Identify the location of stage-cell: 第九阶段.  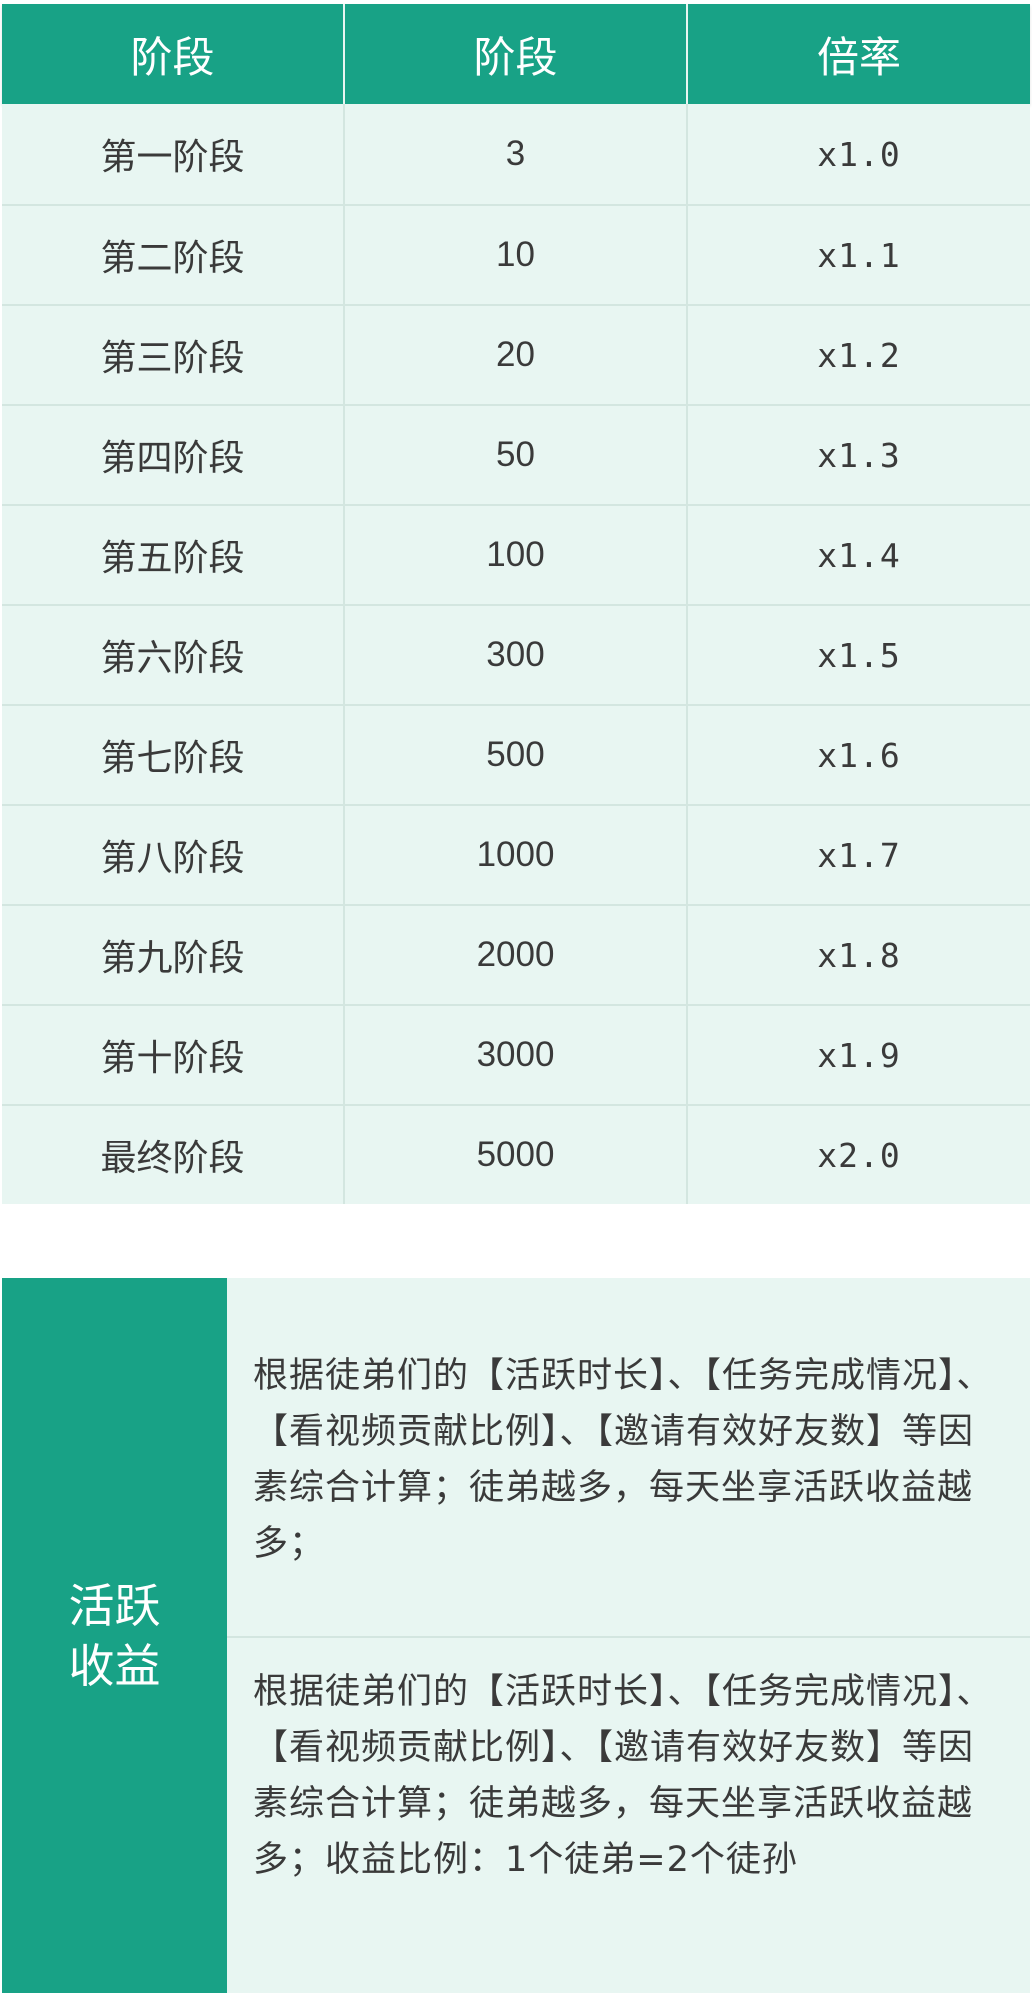
(173, 955).